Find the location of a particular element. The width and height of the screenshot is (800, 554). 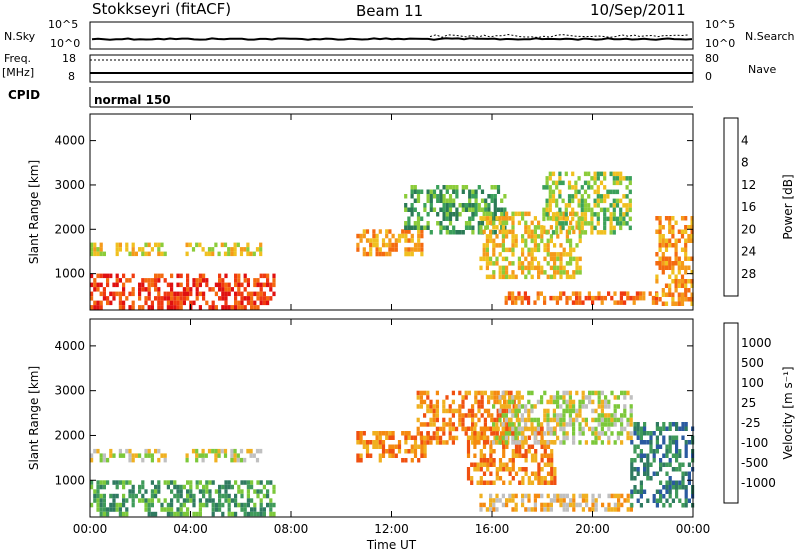

nsky-tick-top: 10^5 is located at coordinates (63, 24).